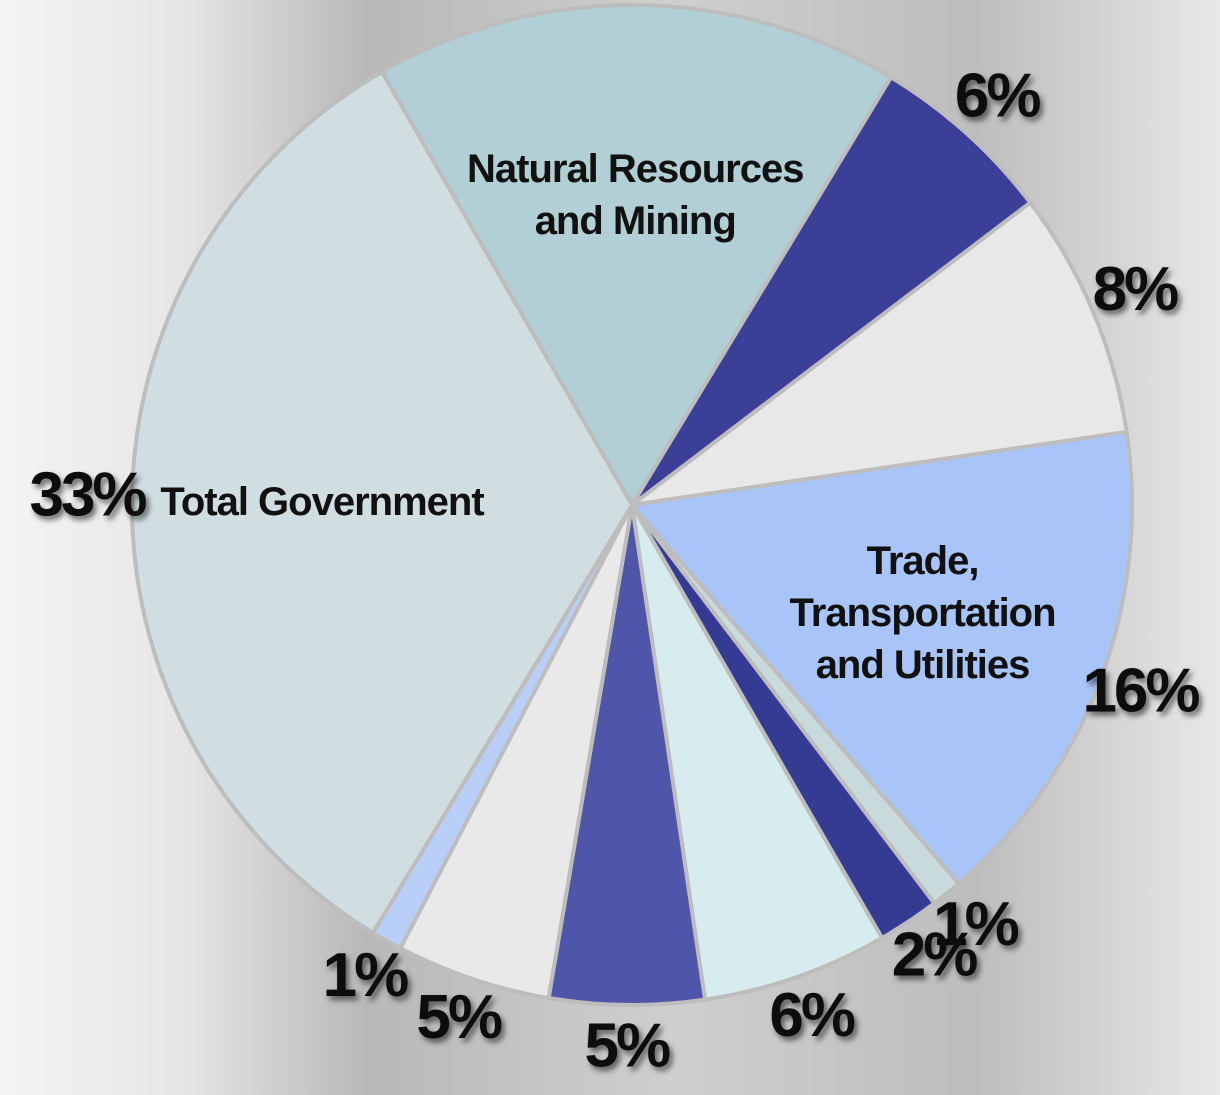  Describe the element at coordinates (635, 195) in the screenshot. I see `category-label: Natural Resources and Mining` at that location.